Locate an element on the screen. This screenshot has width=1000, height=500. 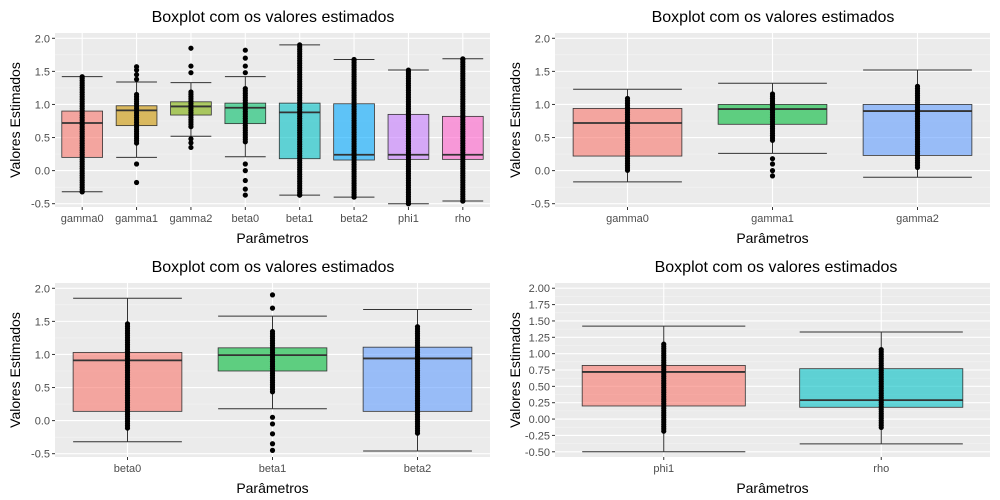
box-phi1 is located at coordinates (408, 137).